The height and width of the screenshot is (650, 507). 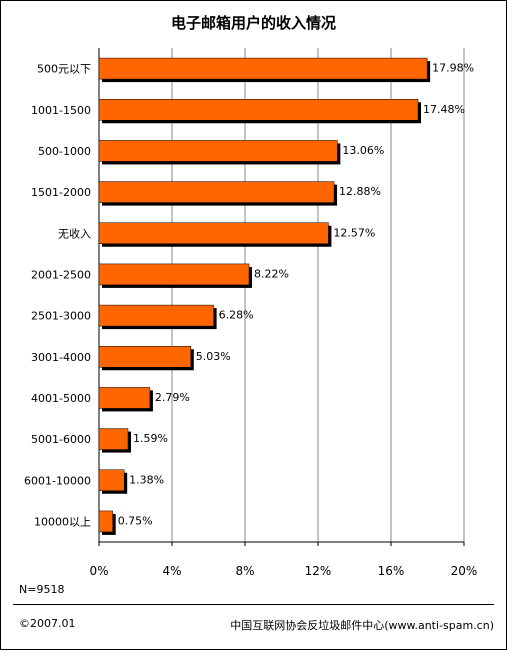 I want to click on category-label: 5001-6000, so click(x=61, y=439).